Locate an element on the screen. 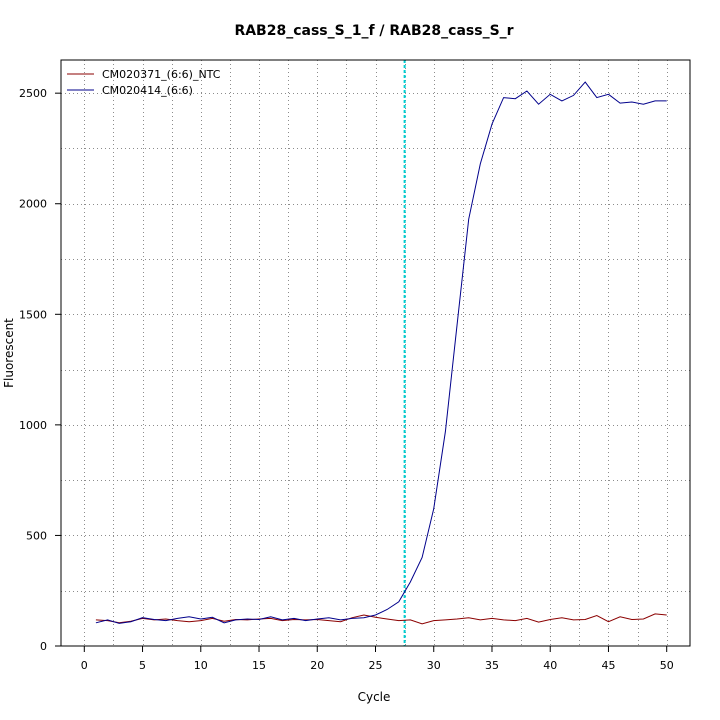  x-axis: 0 5 10 15 20 25 30 35 40 45 50 is located at coordinates (377, 659).